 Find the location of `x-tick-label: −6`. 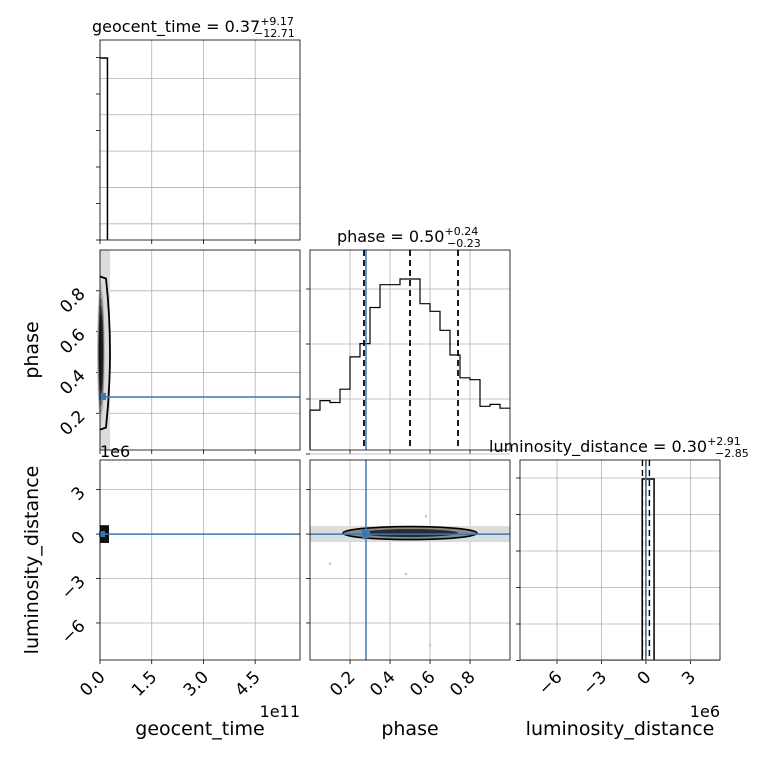

x-tick-label: −6 is located at coordinates (551, 683).